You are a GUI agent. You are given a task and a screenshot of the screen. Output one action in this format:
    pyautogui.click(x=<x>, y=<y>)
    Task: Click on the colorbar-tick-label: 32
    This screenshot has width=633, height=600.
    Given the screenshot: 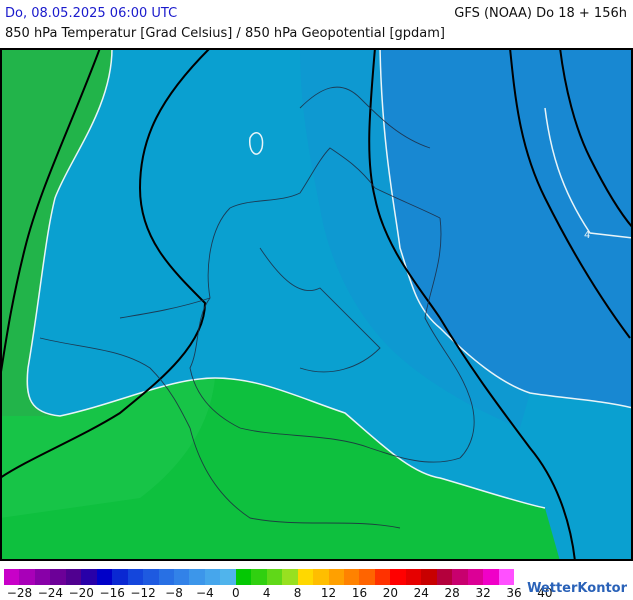 What is the action you would take?
    pyautogui.click(x=483, y=593)
    